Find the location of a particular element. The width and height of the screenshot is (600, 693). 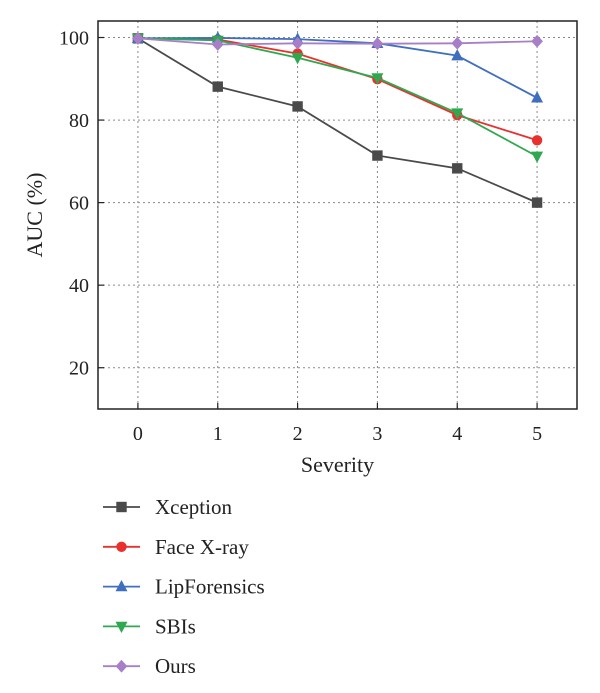

legend-marker-sbis is located at coordinates (121, 627).